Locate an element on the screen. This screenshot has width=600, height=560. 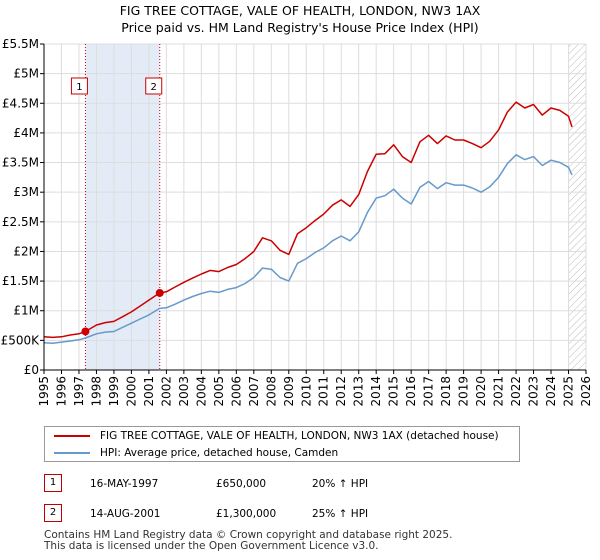
x-tick-label: 2021 is located at coordinates (499, 391).